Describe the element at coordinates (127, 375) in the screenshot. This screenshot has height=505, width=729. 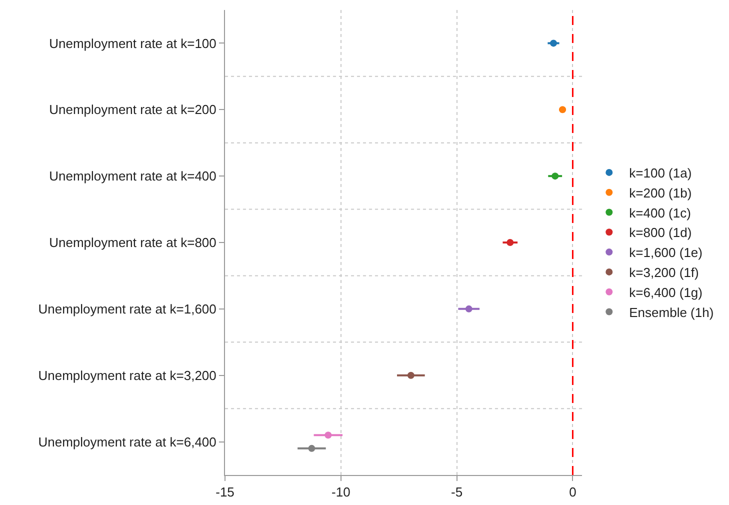
I see `y-tick-label: Unemployment rate at k=3,200` at that location.